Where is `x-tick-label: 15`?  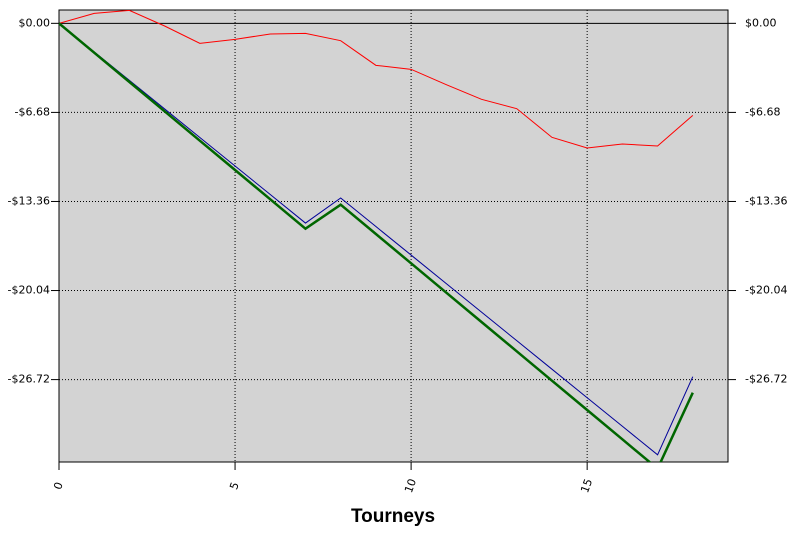 x-tick-label: 15 is located at coordinates (586, 486).